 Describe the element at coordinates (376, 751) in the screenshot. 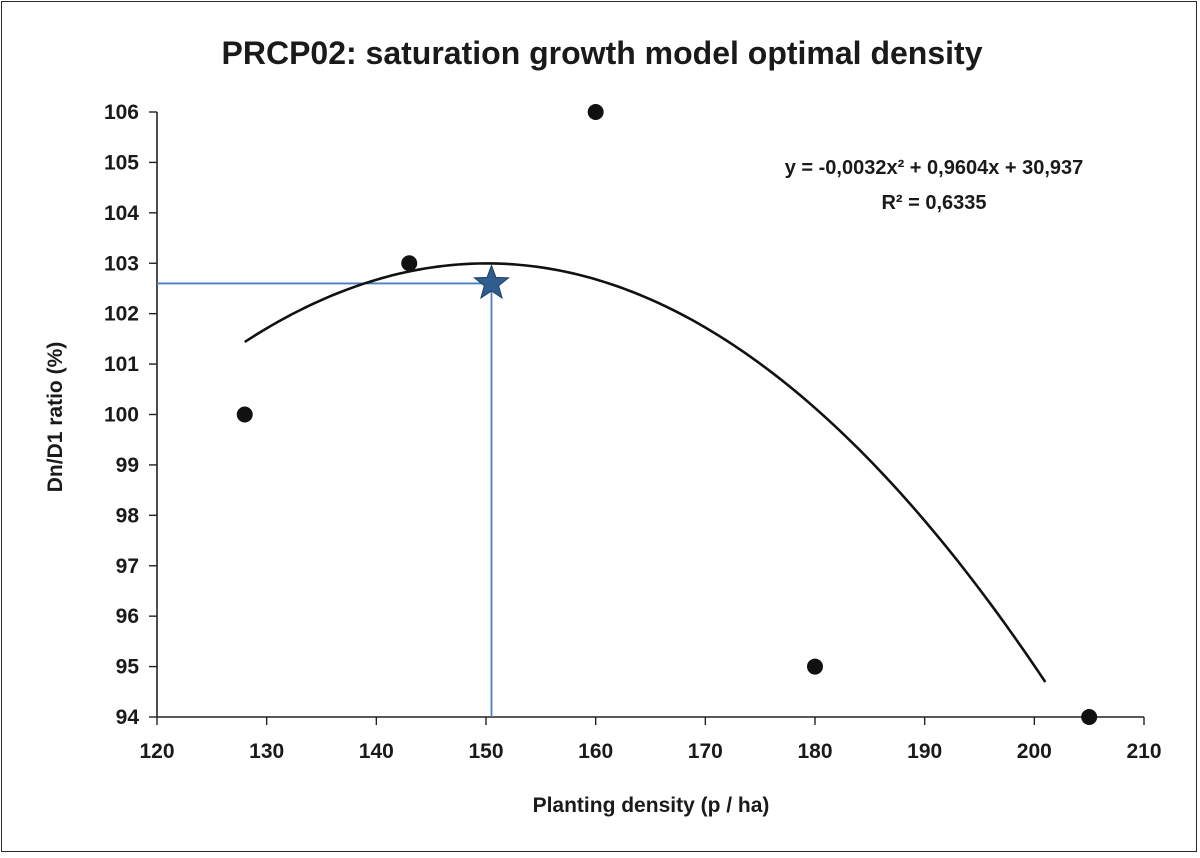

I see `x-tick-label: 140` at that location.